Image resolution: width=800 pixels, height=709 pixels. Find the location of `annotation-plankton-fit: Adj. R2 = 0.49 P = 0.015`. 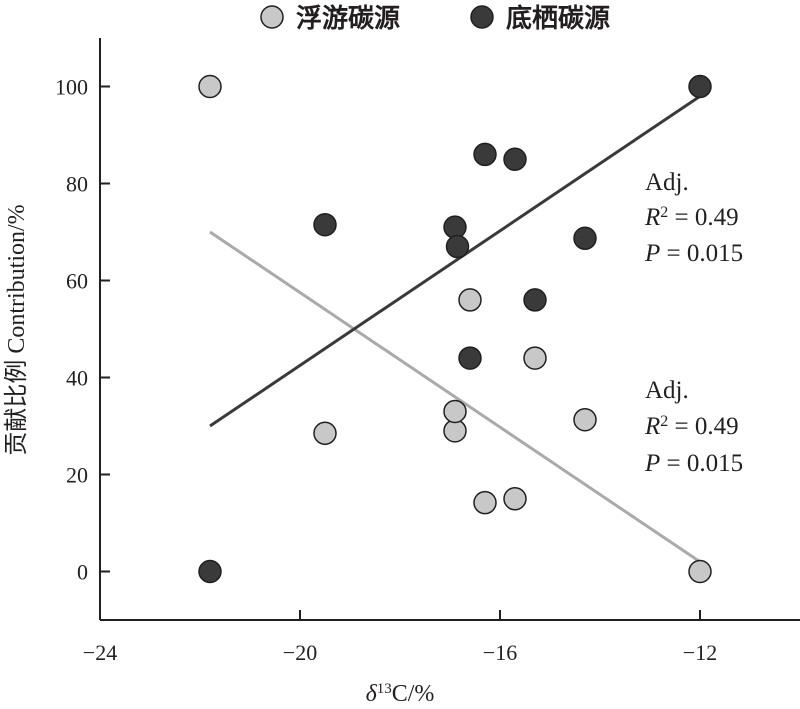

annotation-plankton-fit: Adj. R2 = 0.49 P = 0.015 is located at coordinates (693, 427).